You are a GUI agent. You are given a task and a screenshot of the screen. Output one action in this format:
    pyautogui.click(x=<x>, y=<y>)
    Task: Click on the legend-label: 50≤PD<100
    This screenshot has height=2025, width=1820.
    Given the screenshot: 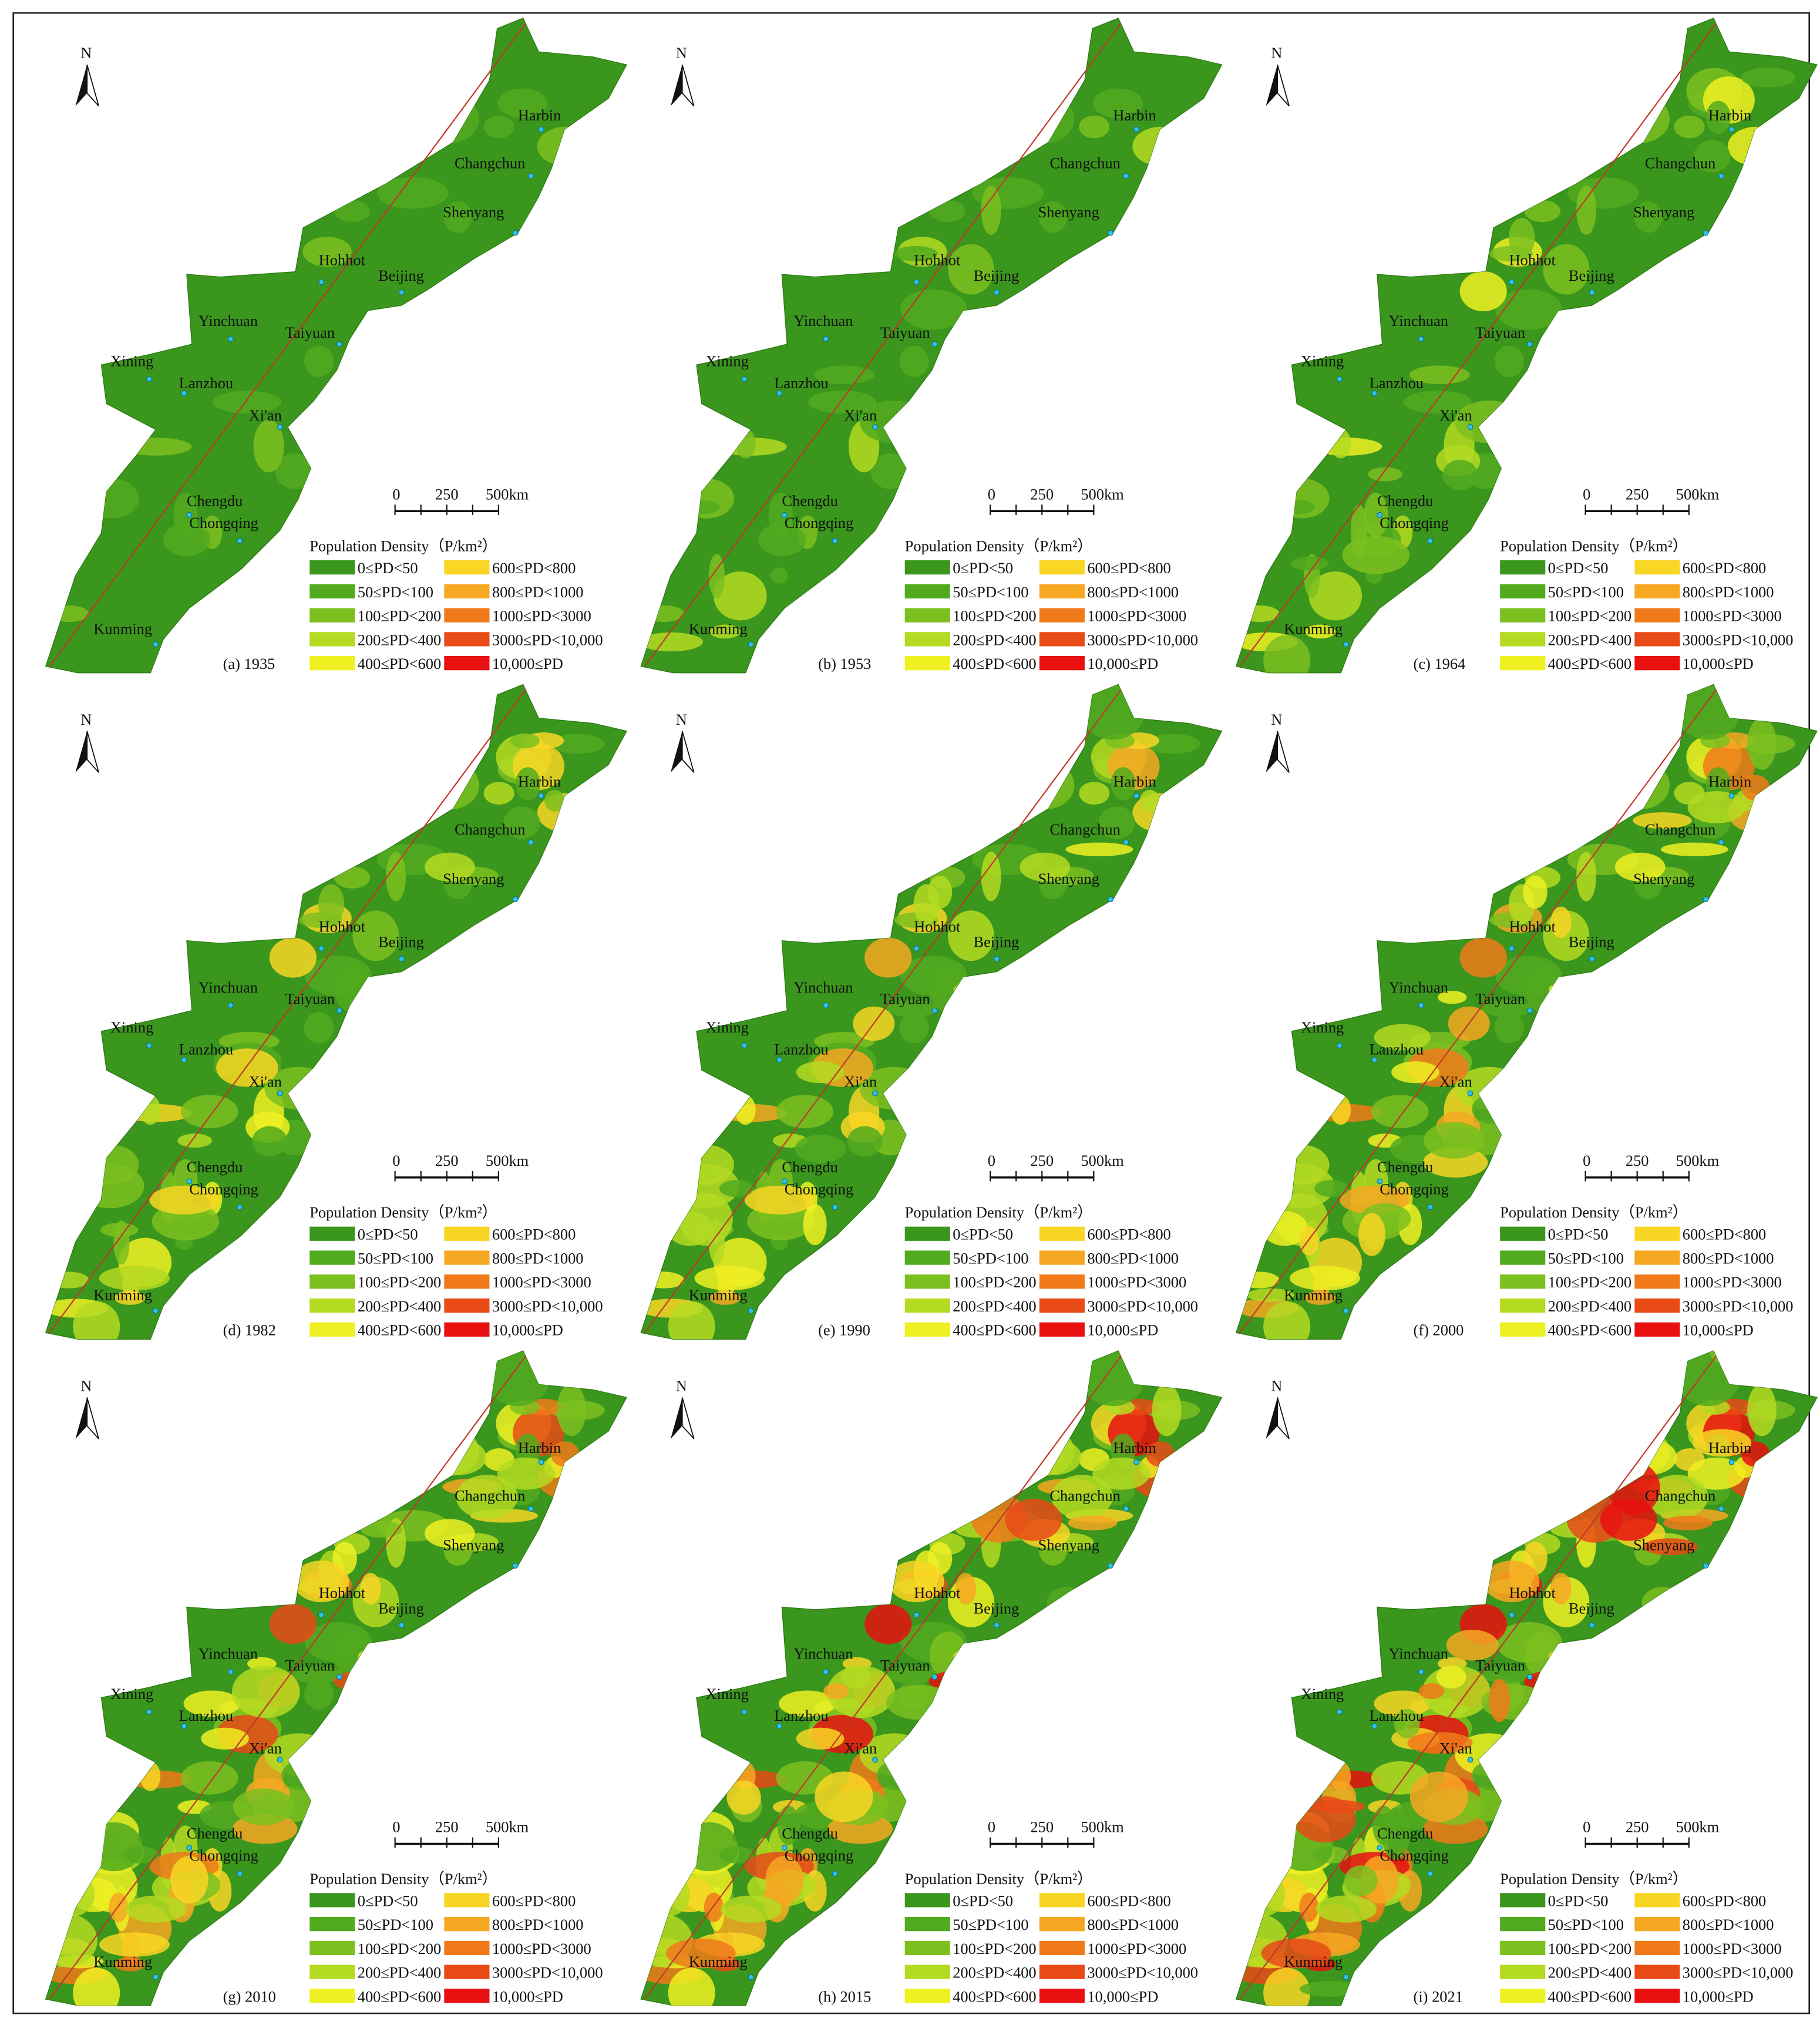 What is the action you would take?
    pyautogui.click(x=990, y=1258)
    